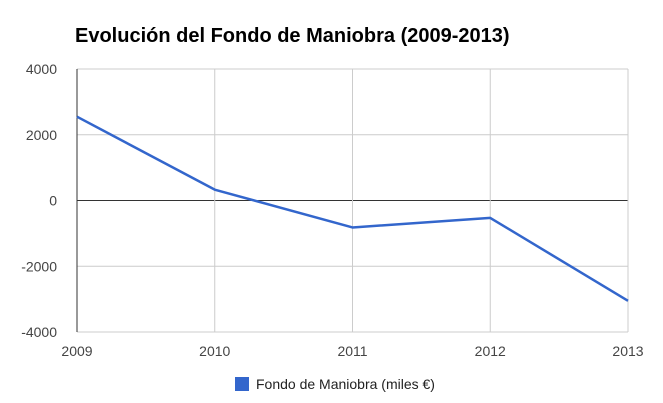 This screenshot has width=663, height=403. I want to click on y-tick-label: 4000, so click(41, 69).